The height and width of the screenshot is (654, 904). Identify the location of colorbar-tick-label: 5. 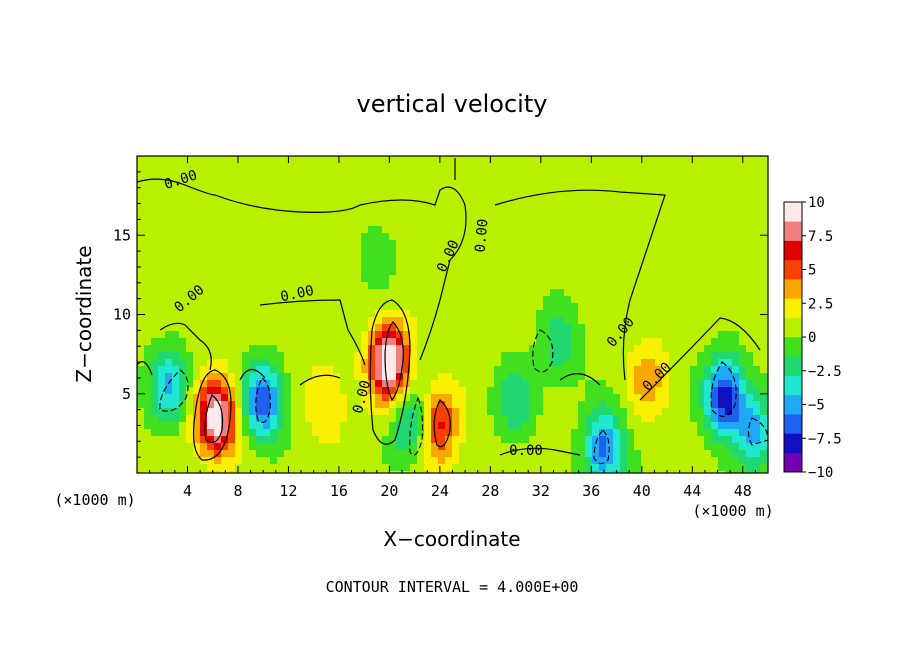
(812, 271).